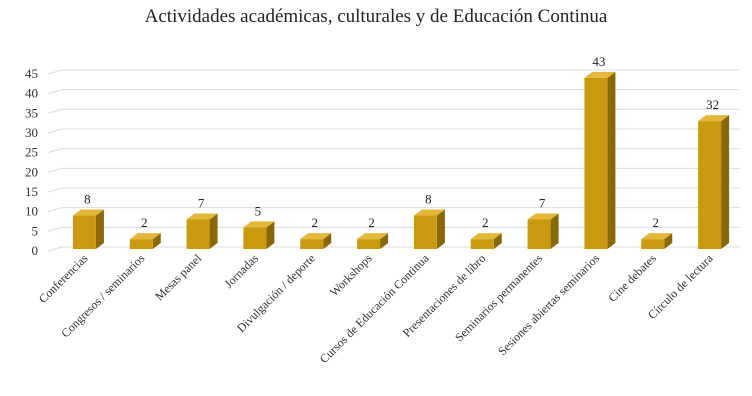  I want to click on y-tick-label: 40, so click(31, 93).